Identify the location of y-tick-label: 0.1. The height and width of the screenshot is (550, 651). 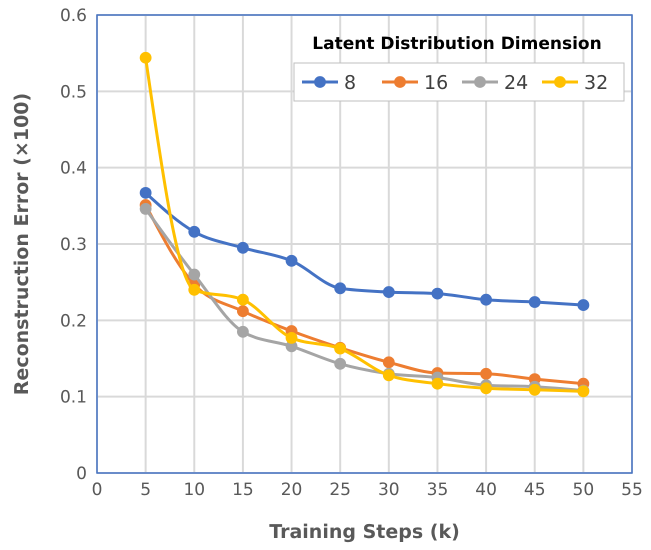
(73, 398).